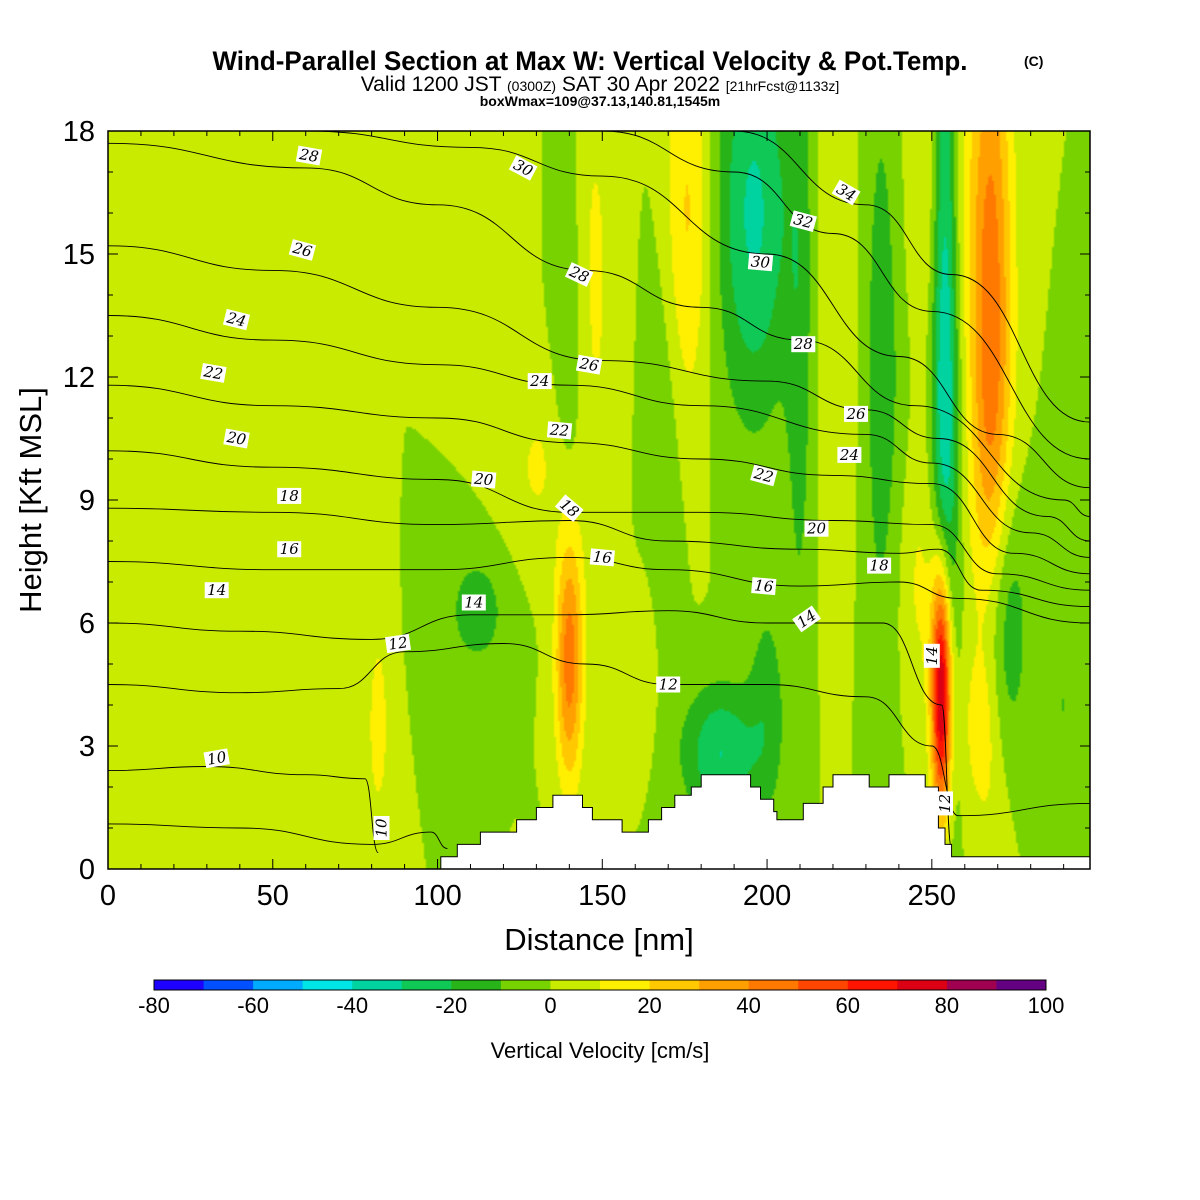  What do you see at coordinates (600, 1050) in the screenshot?
I see `colorbar-label: Vertical Velocity [cm/s]` at bounding box center [600, 1050].